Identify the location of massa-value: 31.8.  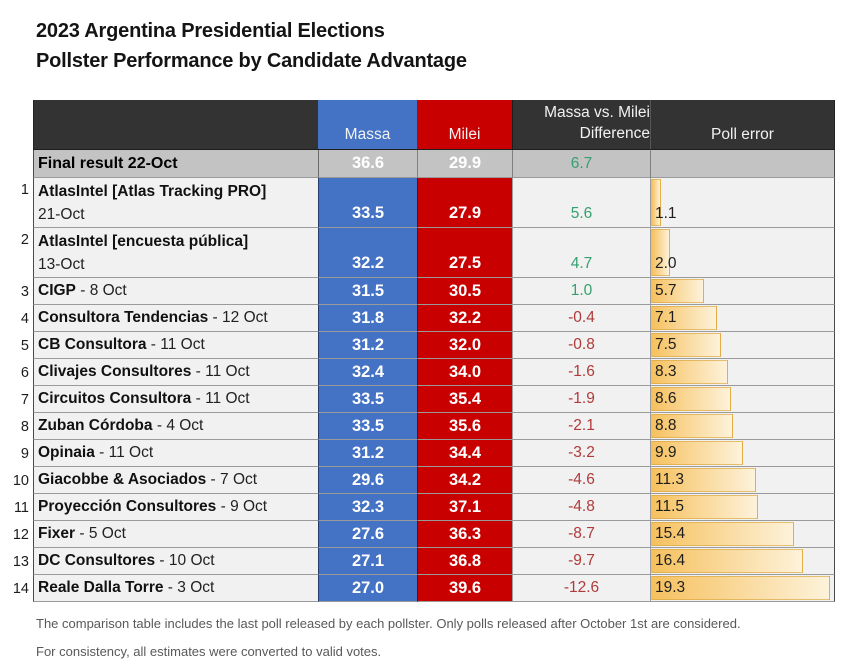
(368, 317).